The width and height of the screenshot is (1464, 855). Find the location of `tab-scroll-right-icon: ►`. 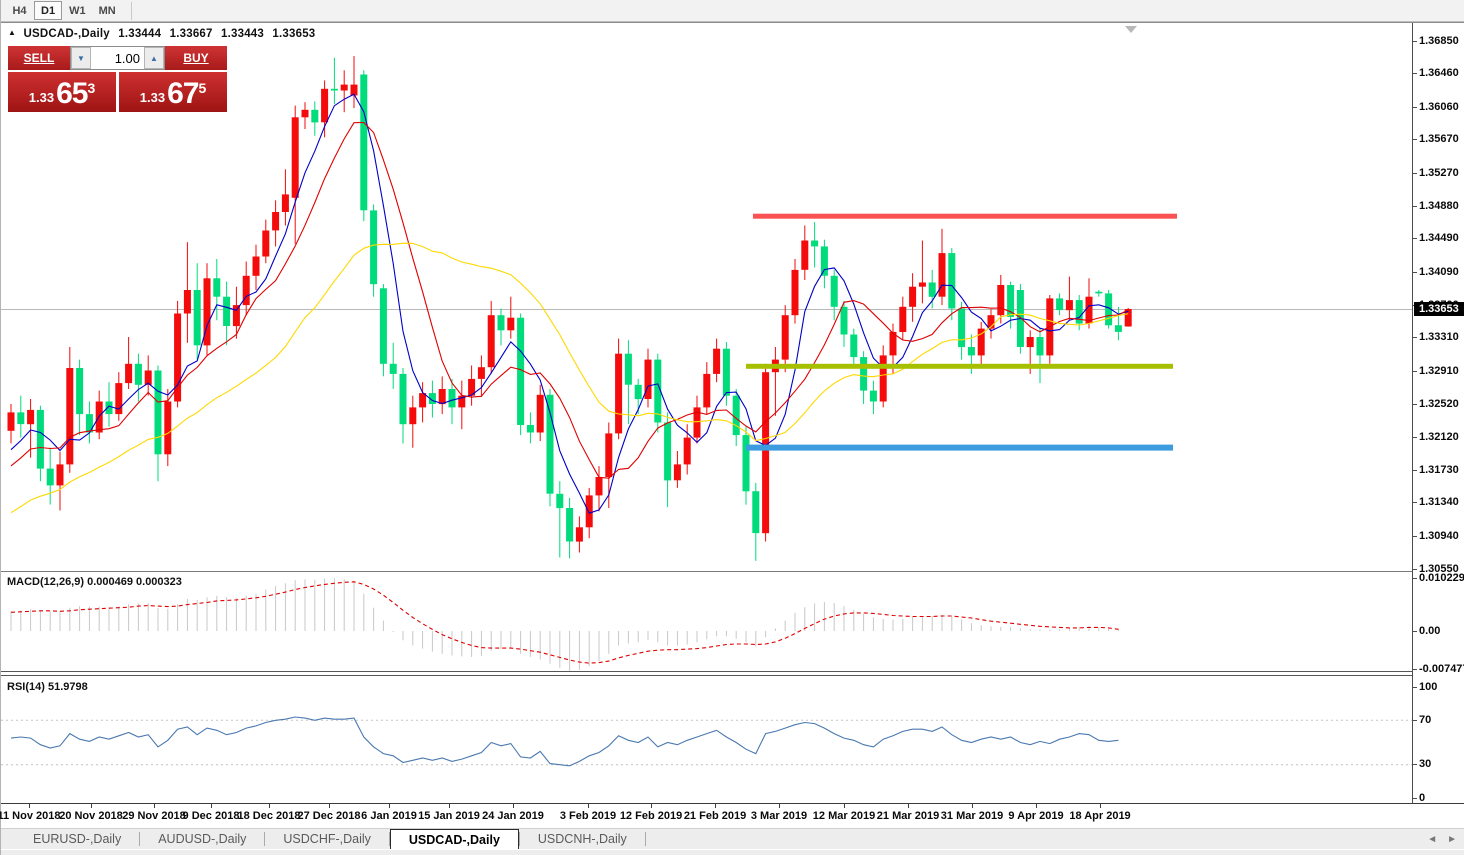

tab-scroll-right-icon: ► is located at coordinates (1452, 839).